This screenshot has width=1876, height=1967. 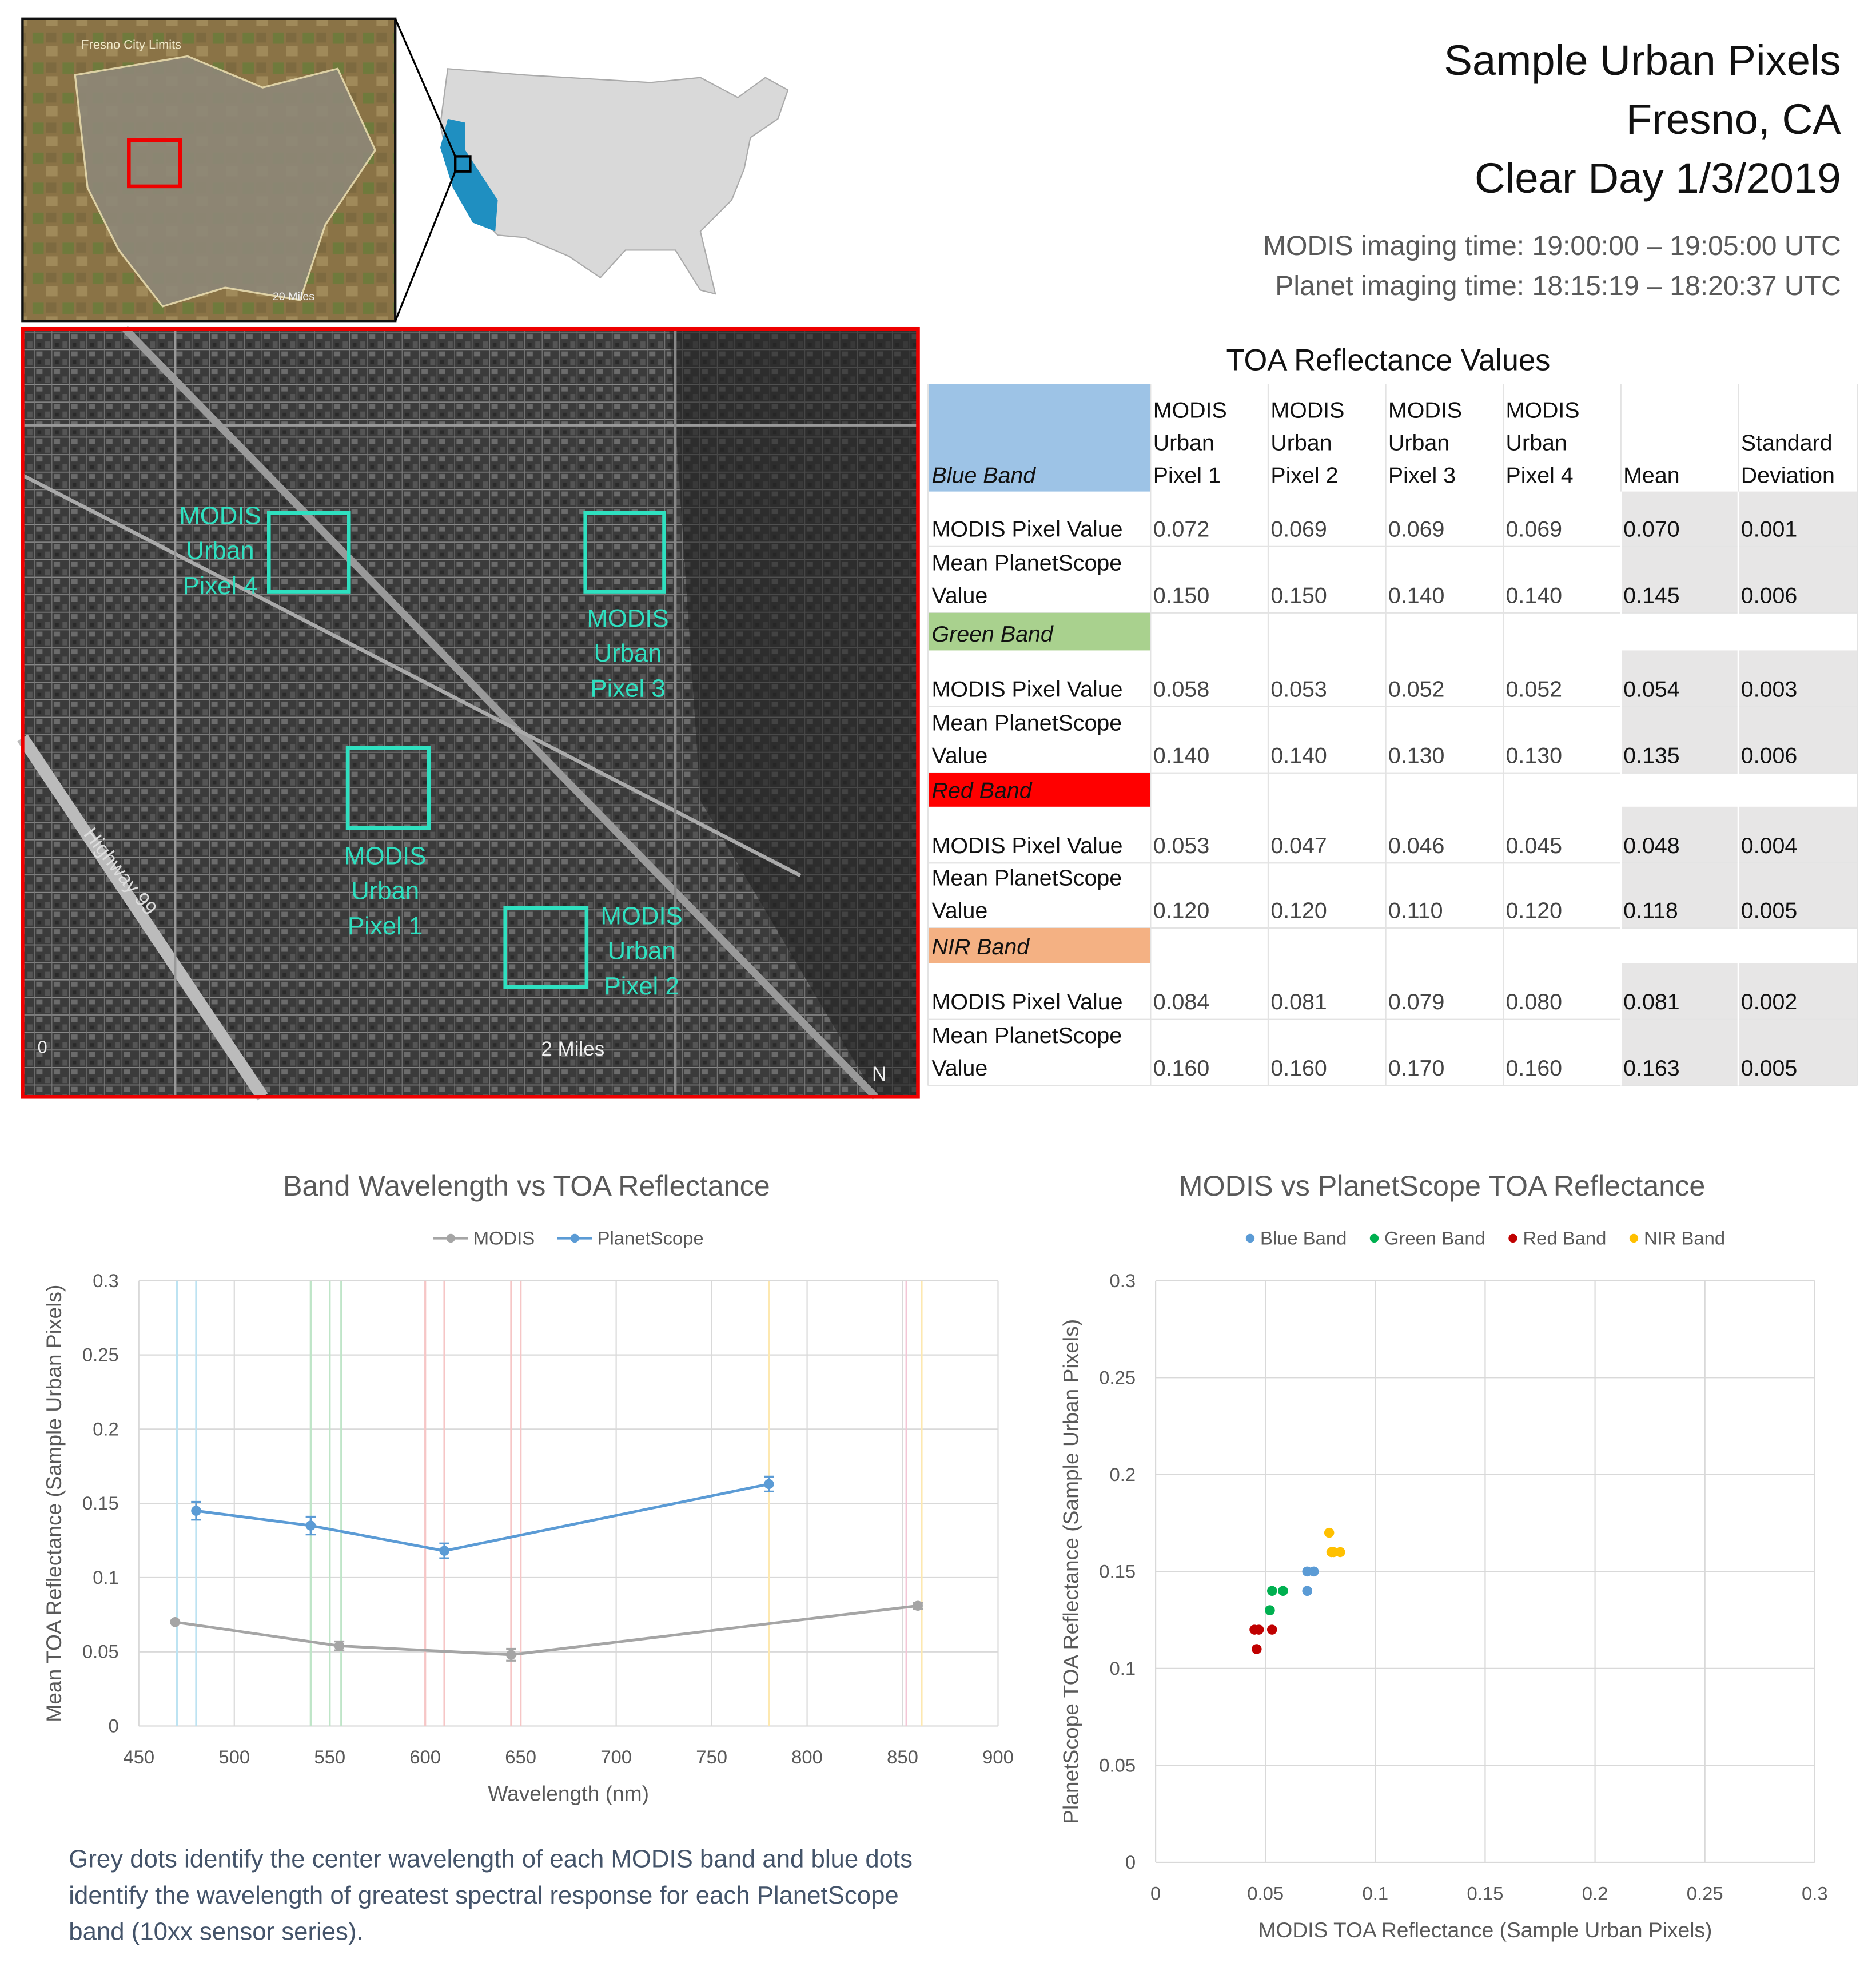 I want to click on cell-value: 0.080, so click(x=1534, y=1001).